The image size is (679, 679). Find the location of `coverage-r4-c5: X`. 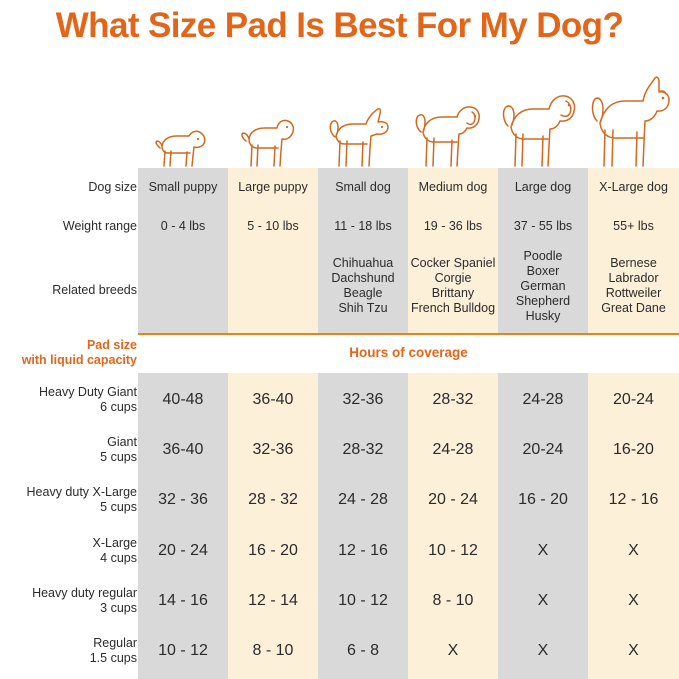

coverage-r4-c5: X is located at coordinates (633, 600).